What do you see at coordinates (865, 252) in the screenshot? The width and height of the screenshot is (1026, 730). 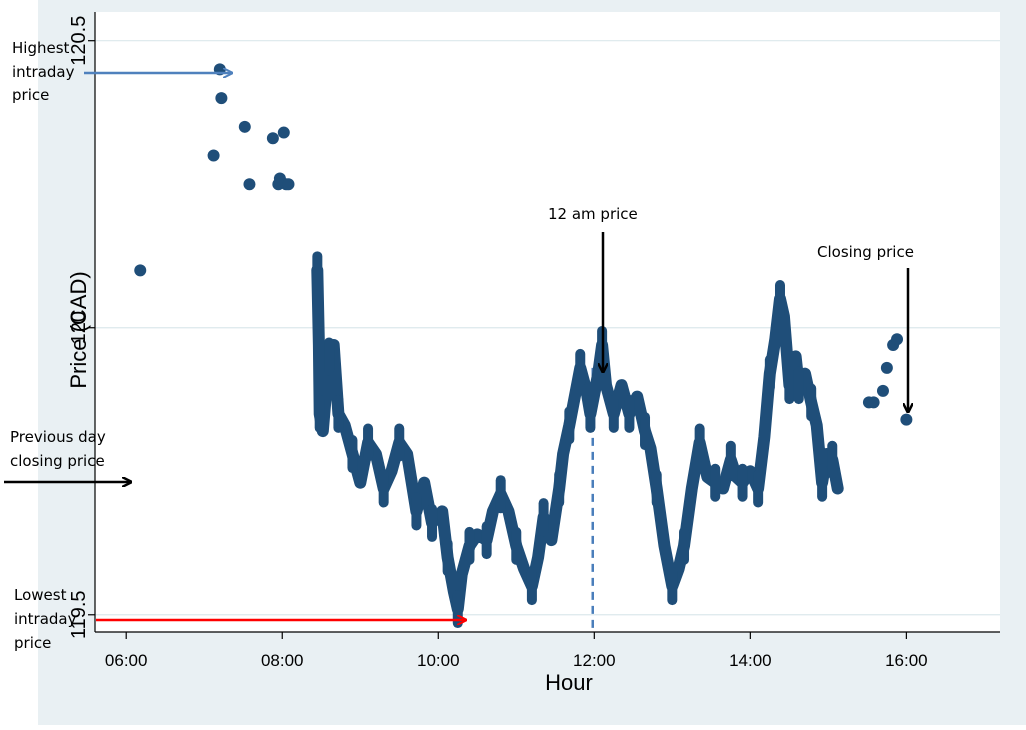 I see `annotation-text: Closing price` at bounding box center [865, 252].